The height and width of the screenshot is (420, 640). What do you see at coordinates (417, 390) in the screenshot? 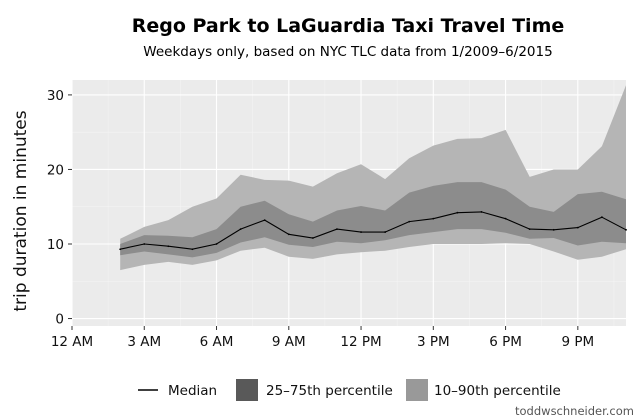
I see `legend-10-90-key` at bounding box center [417, 390].